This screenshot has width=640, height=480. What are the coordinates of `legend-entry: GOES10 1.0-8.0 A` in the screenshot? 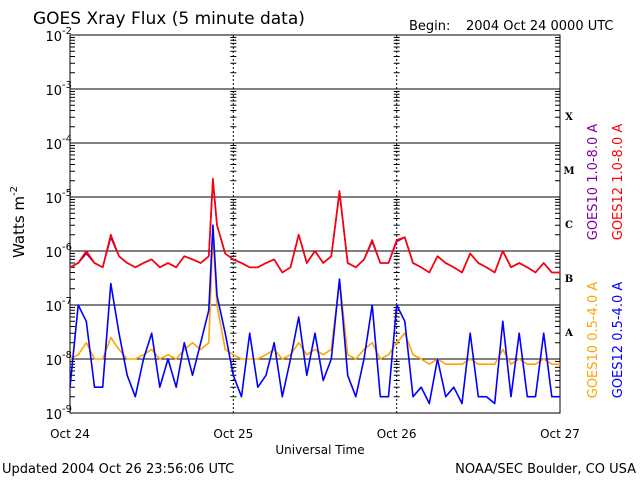 It's located at (593, 182).